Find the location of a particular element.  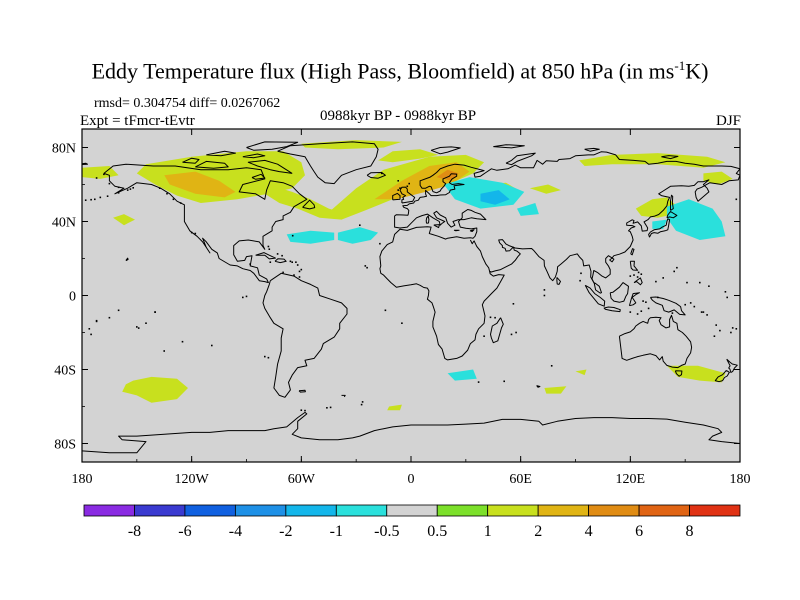

coastline-cuba is located at coordinates (265, 256).